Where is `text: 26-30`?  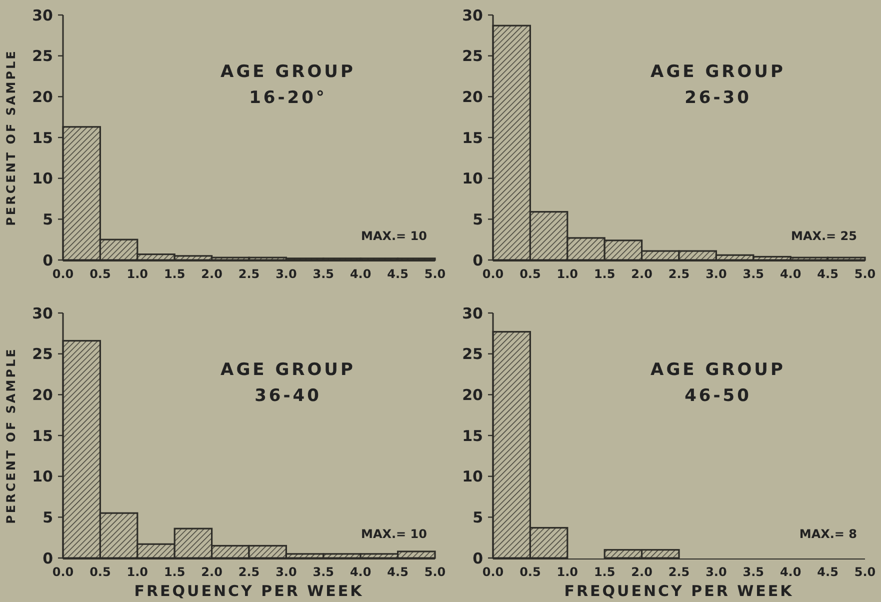 text: 26-30 is located at coordinates (718, 98).